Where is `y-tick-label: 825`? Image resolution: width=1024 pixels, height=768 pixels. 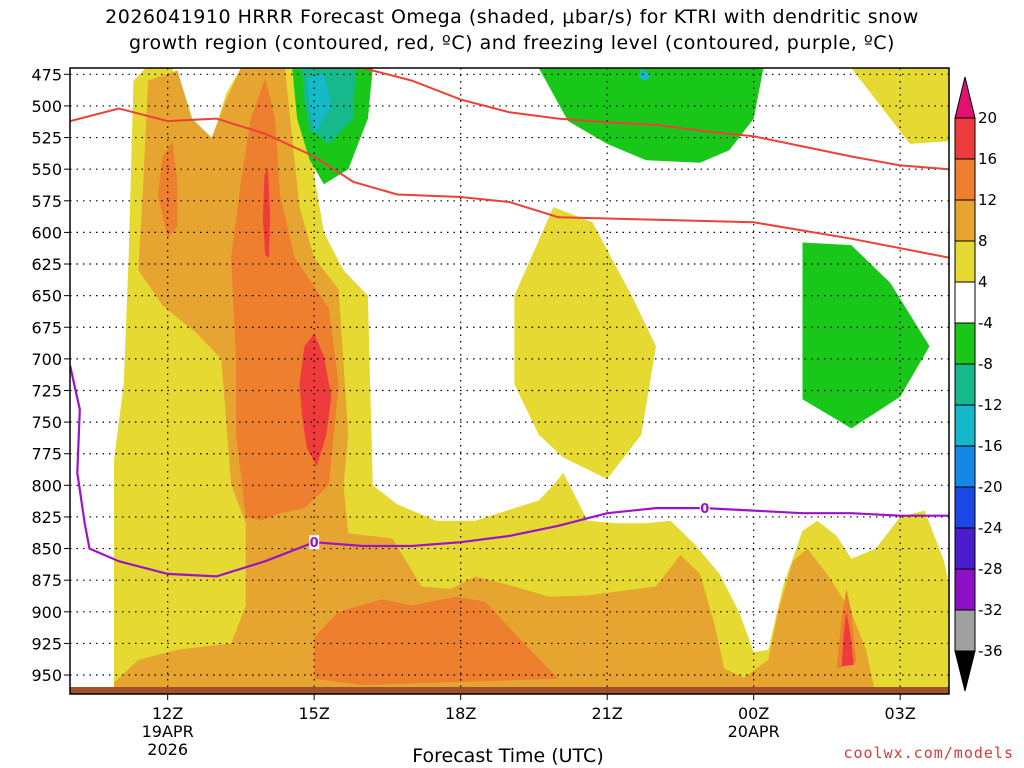 y-tick-label: 825 is located at coordinates (46, 517).